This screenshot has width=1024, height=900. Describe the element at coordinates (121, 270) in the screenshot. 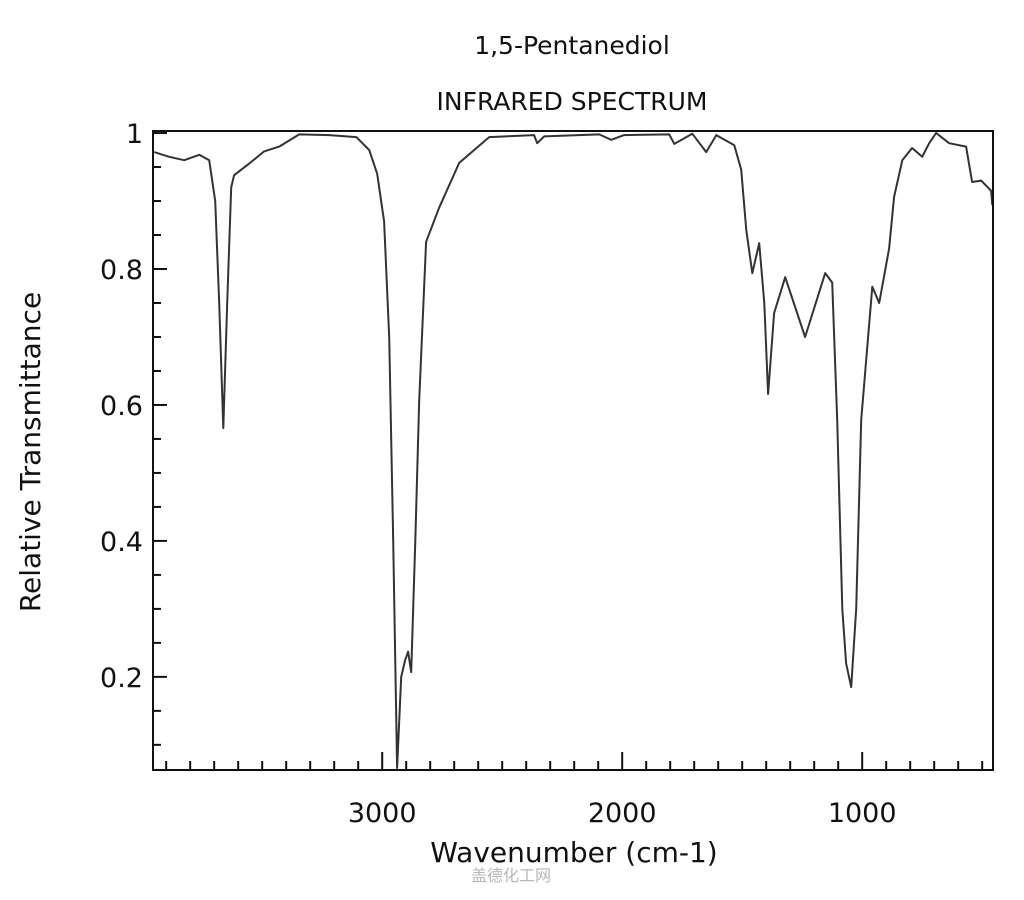

I see `y-tick-label: 0.8` at that location.